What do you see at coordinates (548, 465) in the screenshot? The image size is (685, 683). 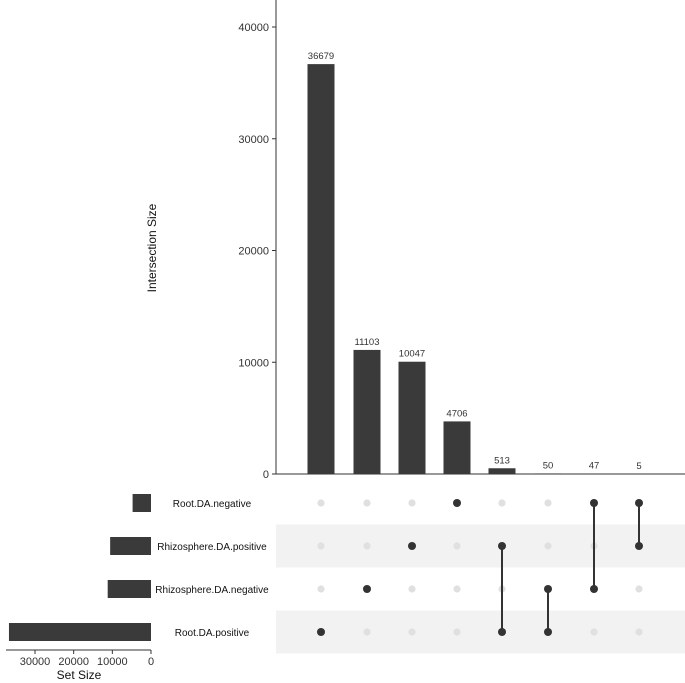 I see `intersection-bar-label: 50` at bounding box center [548, 465].